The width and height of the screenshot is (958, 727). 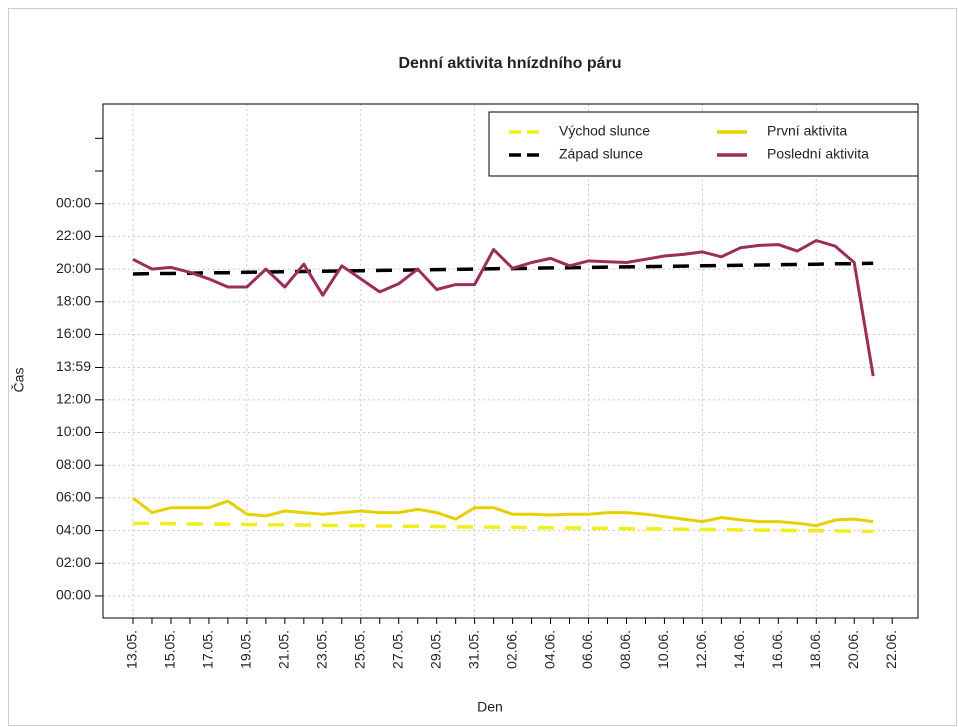 What do you see at coordinates (73, 235) in the screenshot?
I see `y-tick-label: 22:00` at bounding box center [73, 235].